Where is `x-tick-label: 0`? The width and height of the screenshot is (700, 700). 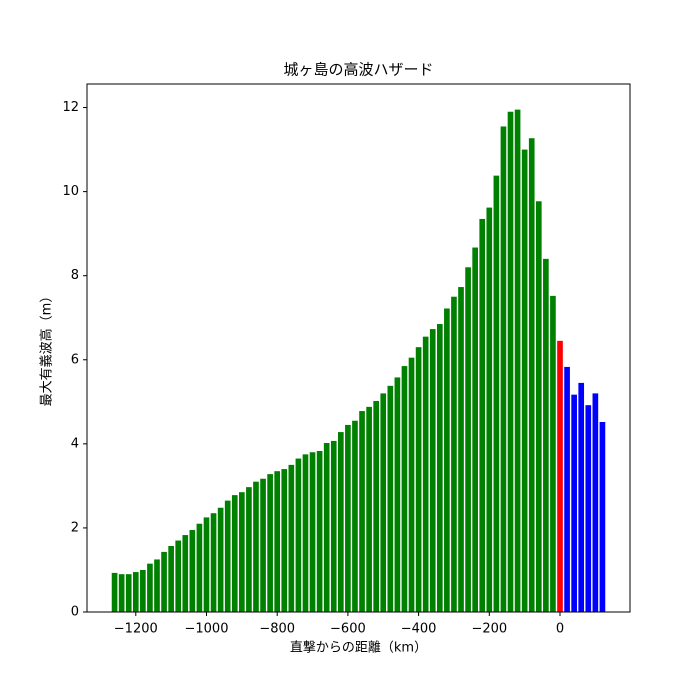
x-tick-label: 0 is located at coordinates (560, 629).